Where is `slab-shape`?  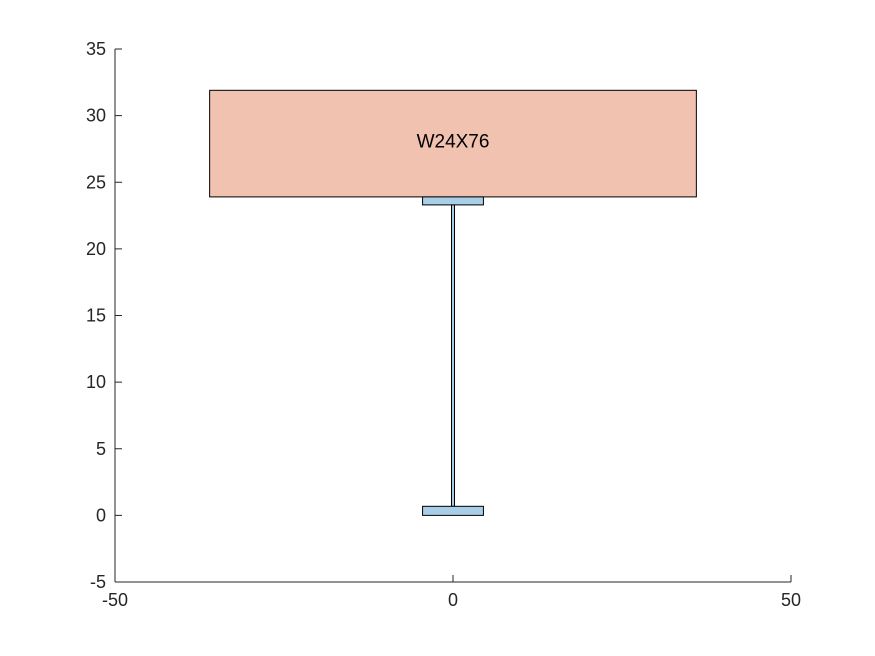
slab-shape is located at coordinates (453, 143).